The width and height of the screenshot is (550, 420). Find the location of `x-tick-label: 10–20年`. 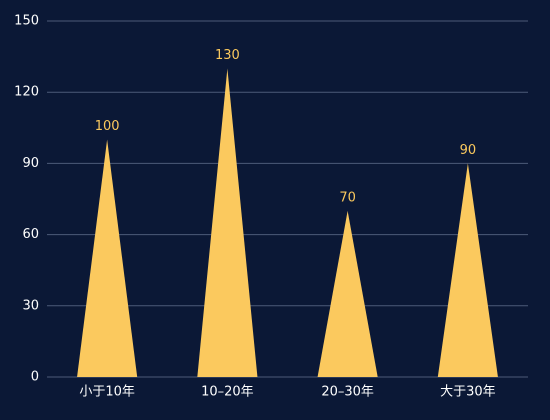

x-tick-label: 10–20年 is located at coordinates (227, 392).